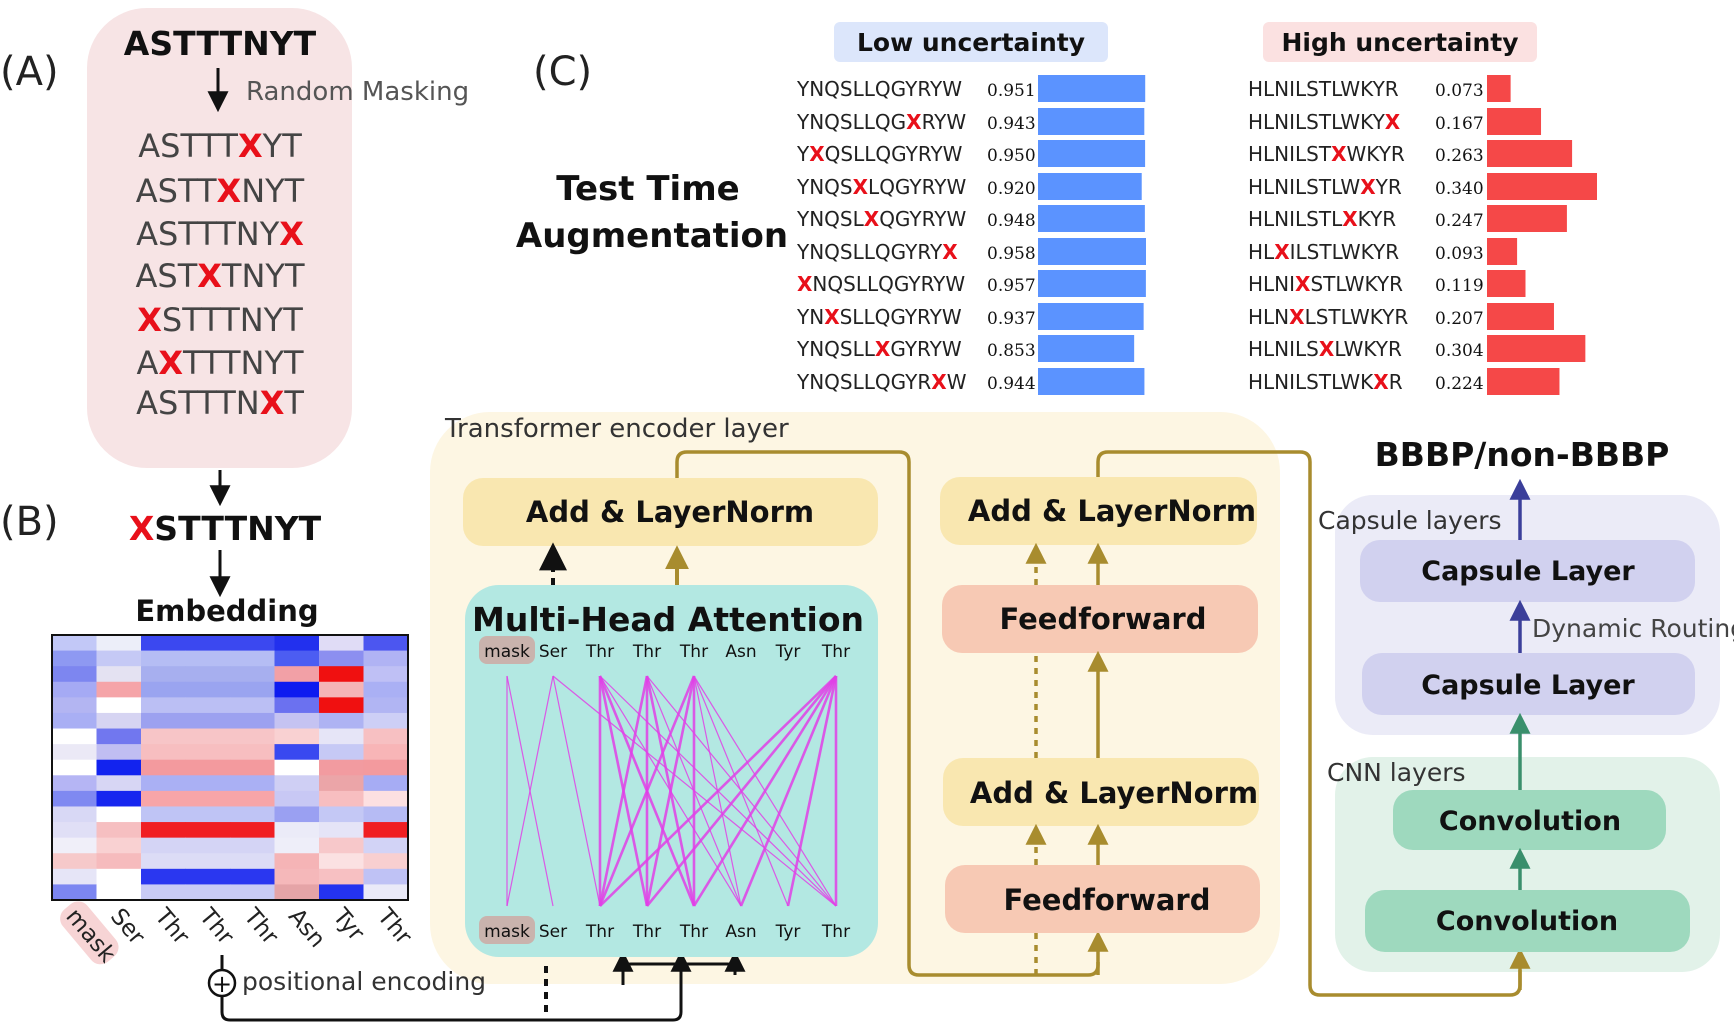 The image size is (1734, 1035). What do you see at coordinates (1459, 91) in the screenshot?
I see `prediction-value: 0.073` at bounding box center [1459, 91].